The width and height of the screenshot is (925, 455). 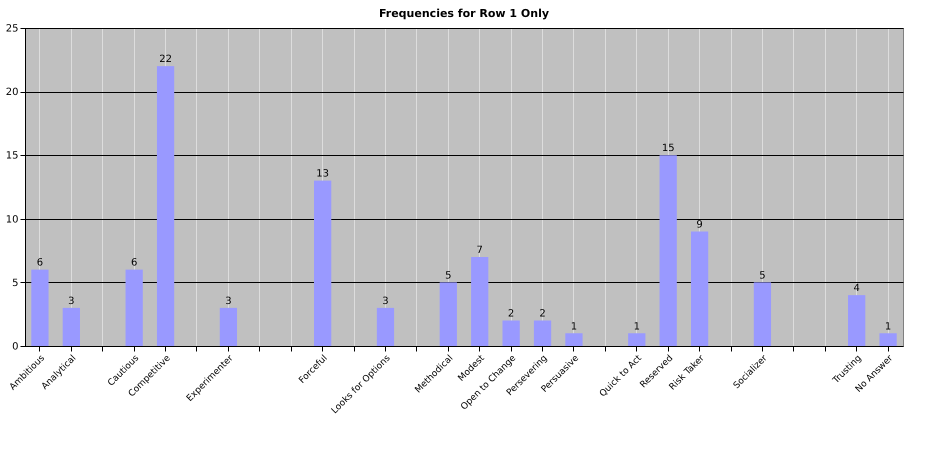 I want to click on data-label: 13, so click(x=323, y=174).